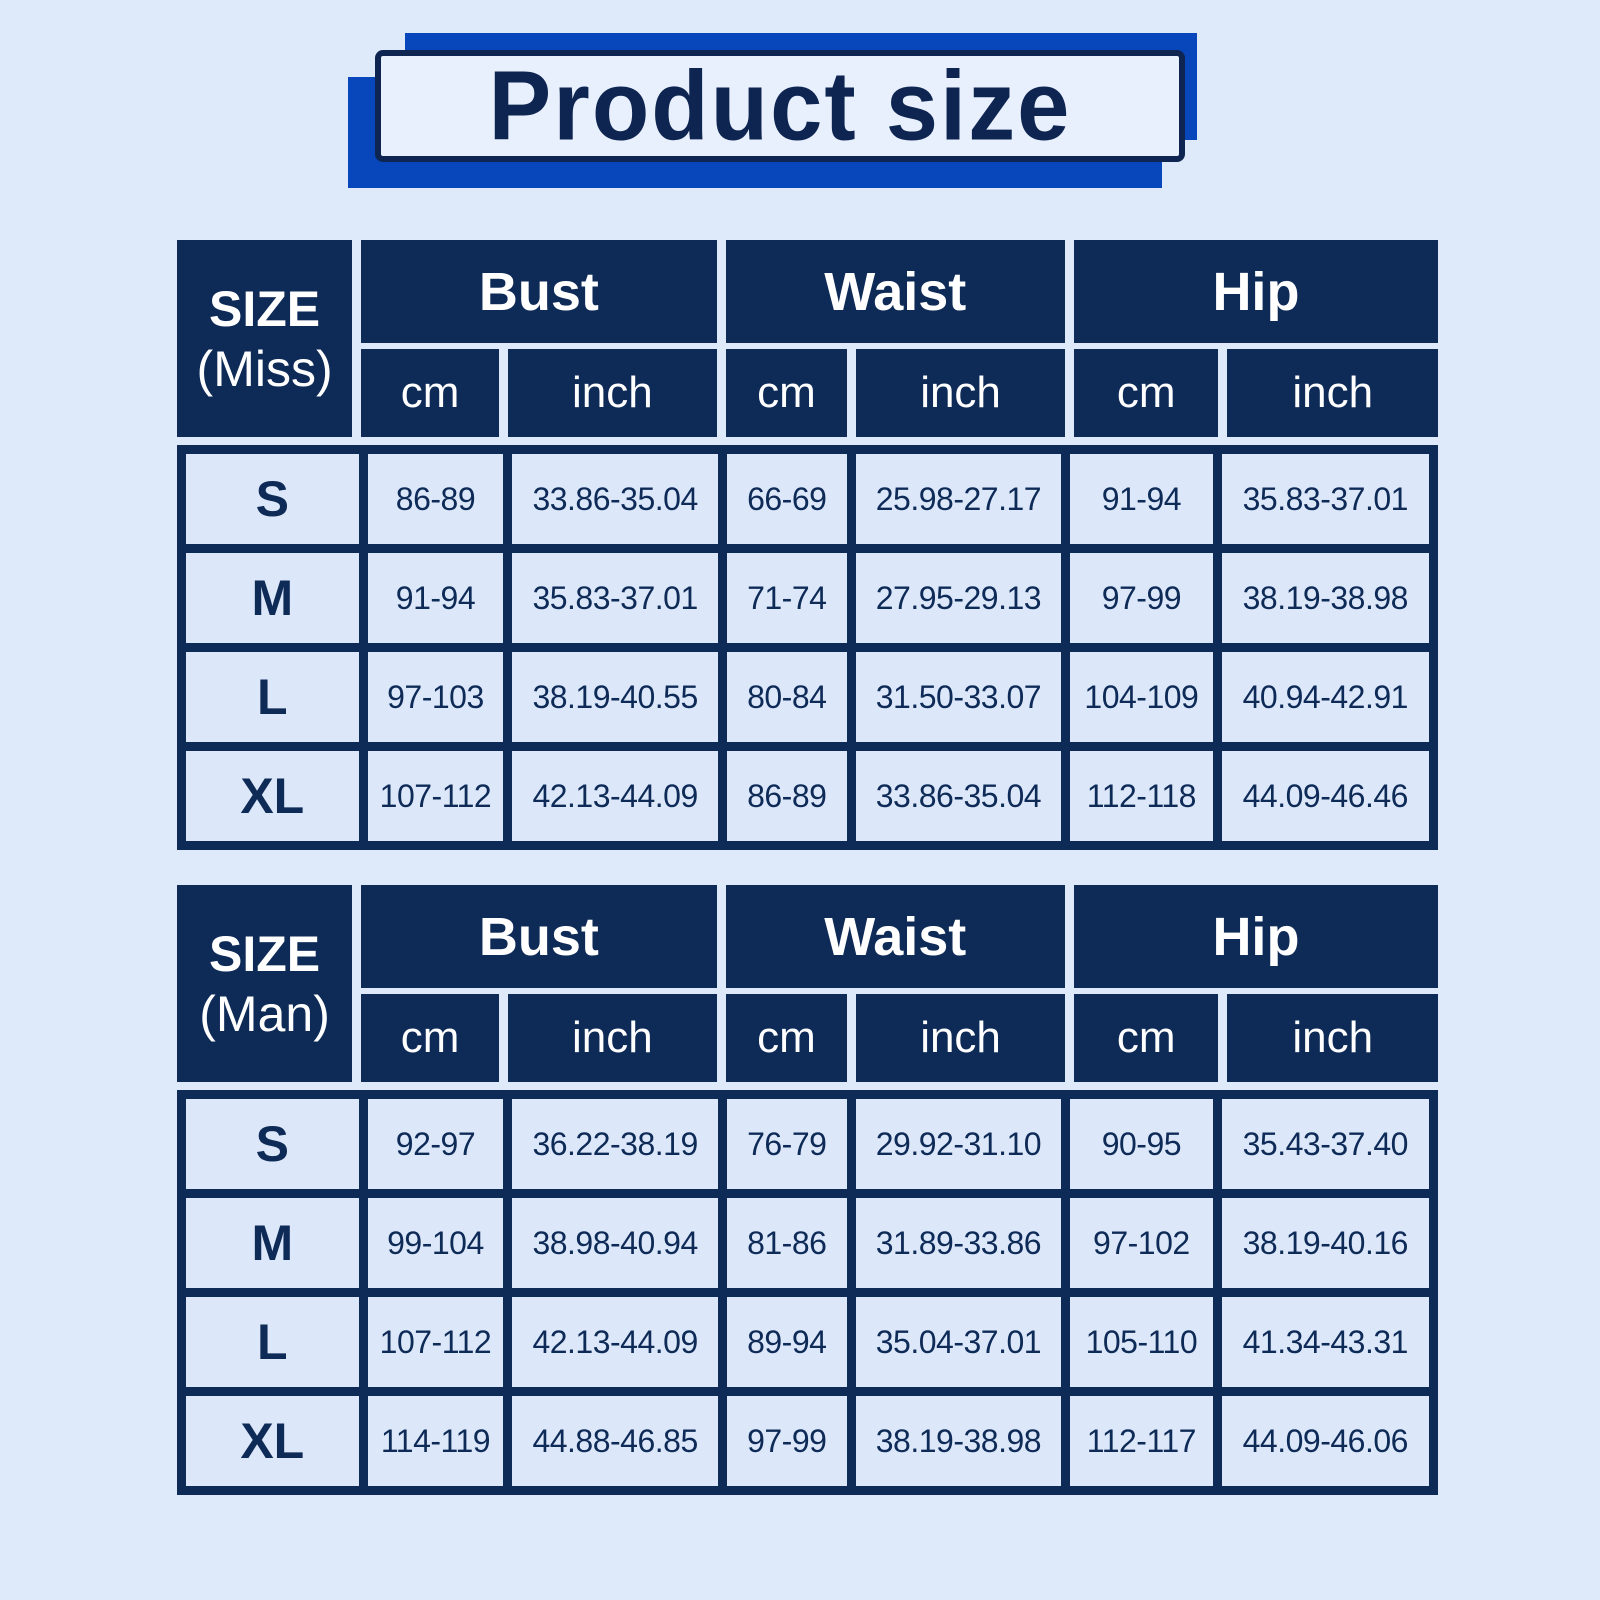 The image size is (1600, 1600). Describe the element at coordinates (1141, 598) in the screenshot. I see `hip-cm-value: 97-99` at that location.